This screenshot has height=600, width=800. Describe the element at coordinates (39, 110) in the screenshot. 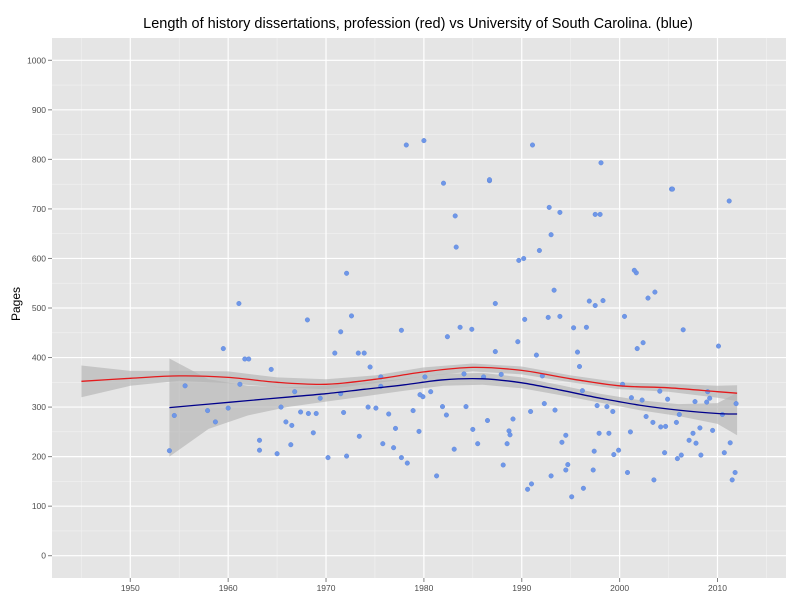

I see `y-tick-label: 900` at that location.